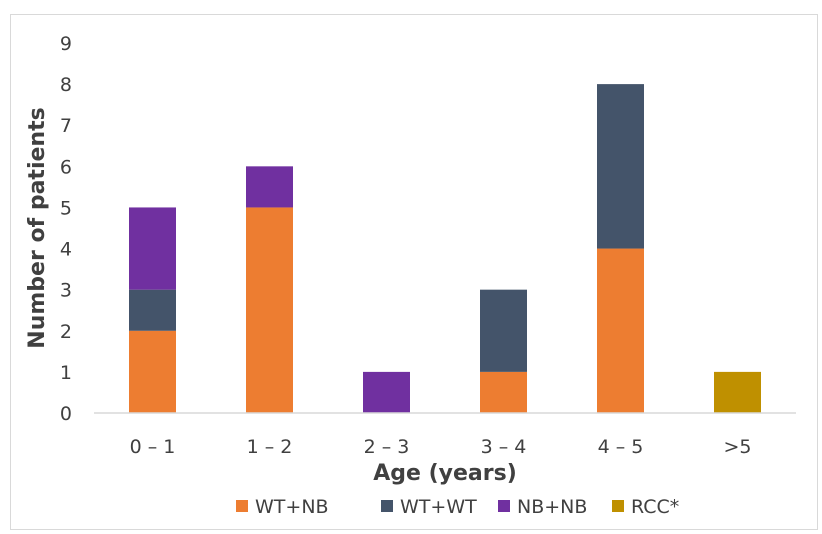 The width and height of the screenshot is (822, 534). What do you see at coordinates (242, 506) in the screenshot?
I see `legend-swatch-wt-nb` at bounding box center [242, 506].